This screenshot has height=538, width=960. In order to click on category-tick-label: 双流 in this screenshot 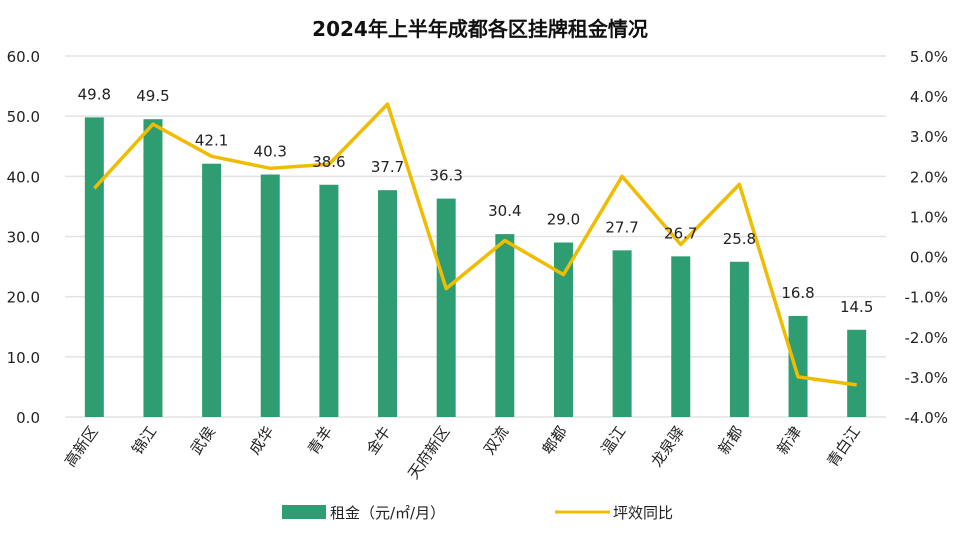, I will do `click(496, 440)`.